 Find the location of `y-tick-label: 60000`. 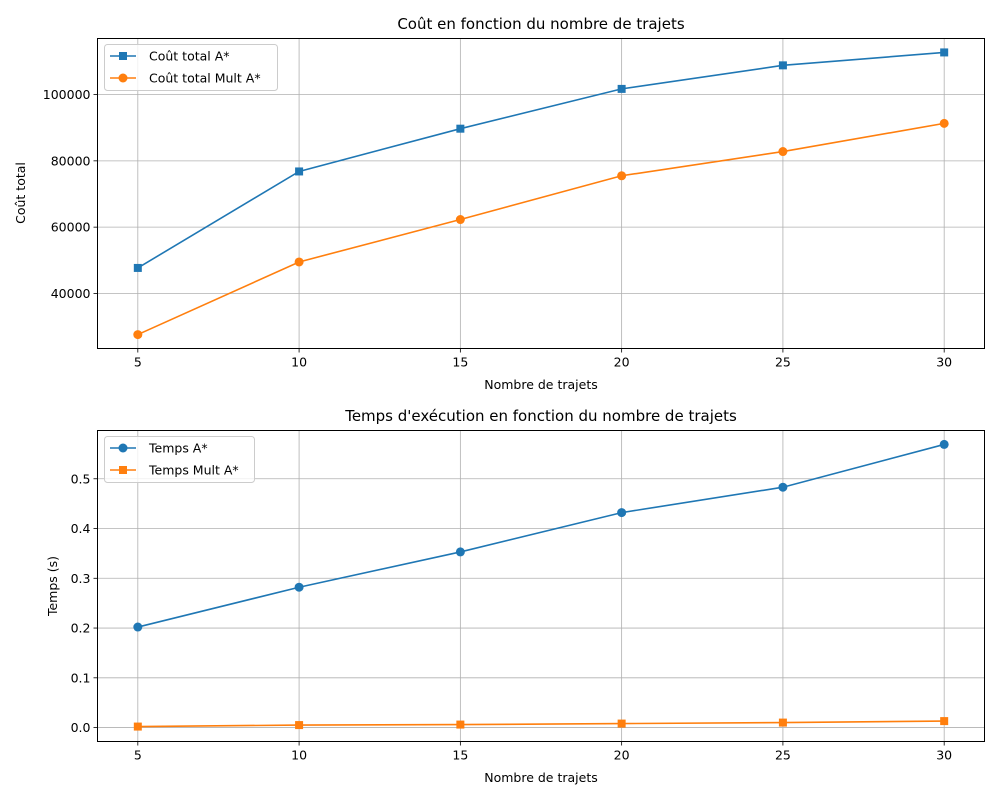

y-tick-label: 60000 is located at coordinates (71, 227).